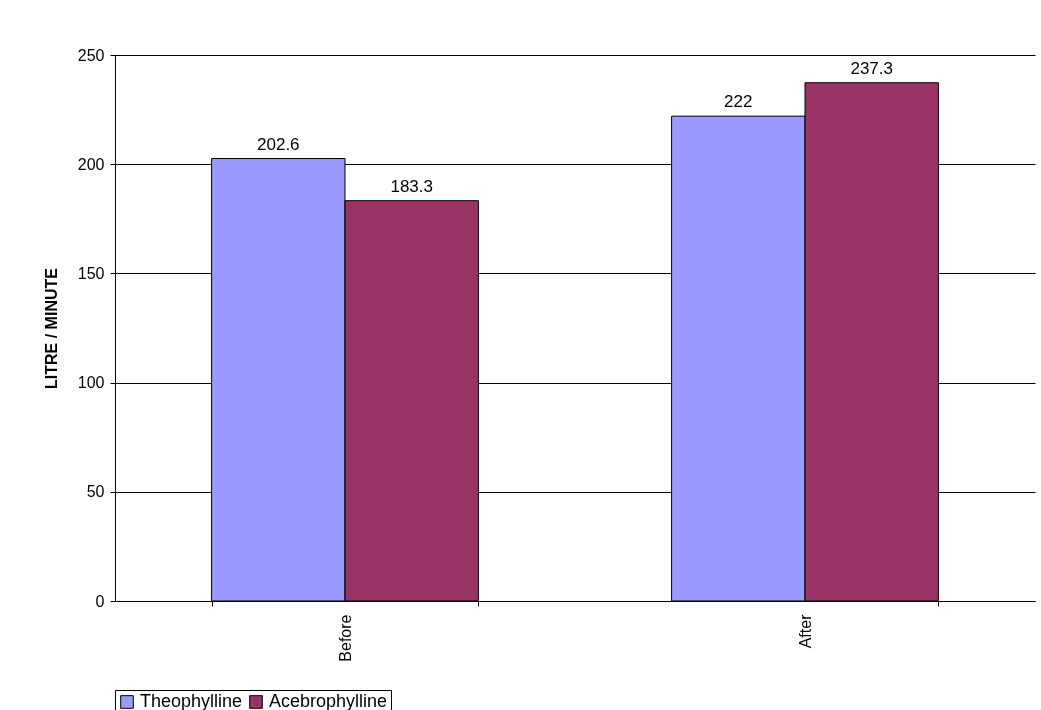  Describe the element at coordinates (871, 68) in the screenshot. I see `data-label: 237.3` at that location.